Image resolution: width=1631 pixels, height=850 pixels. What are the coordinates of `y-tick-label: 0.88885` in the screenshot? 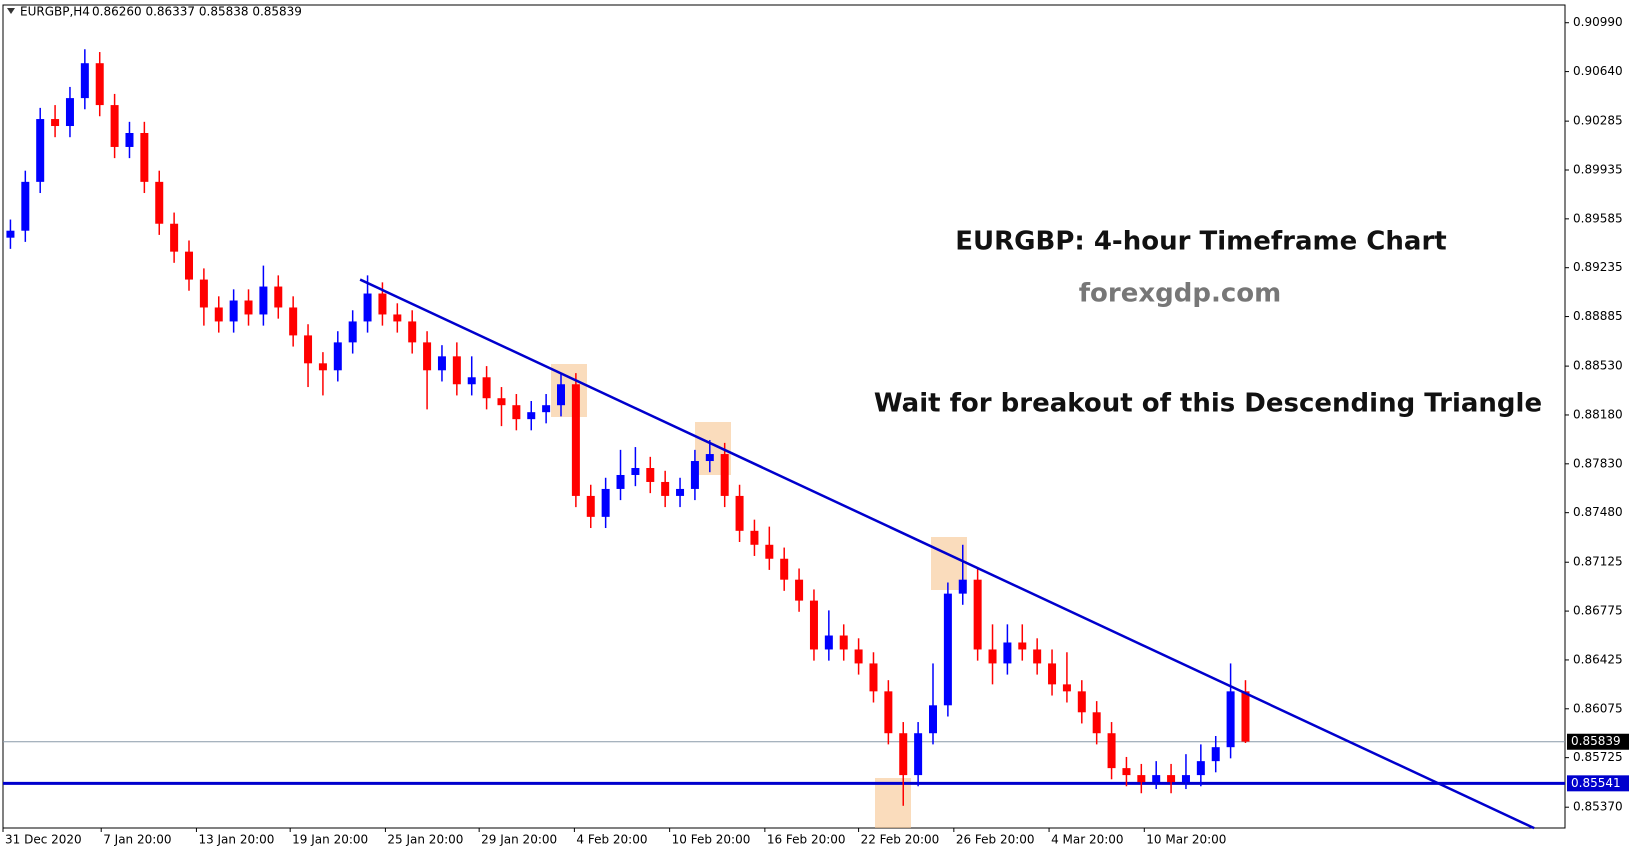 It's located at (1598, 316).